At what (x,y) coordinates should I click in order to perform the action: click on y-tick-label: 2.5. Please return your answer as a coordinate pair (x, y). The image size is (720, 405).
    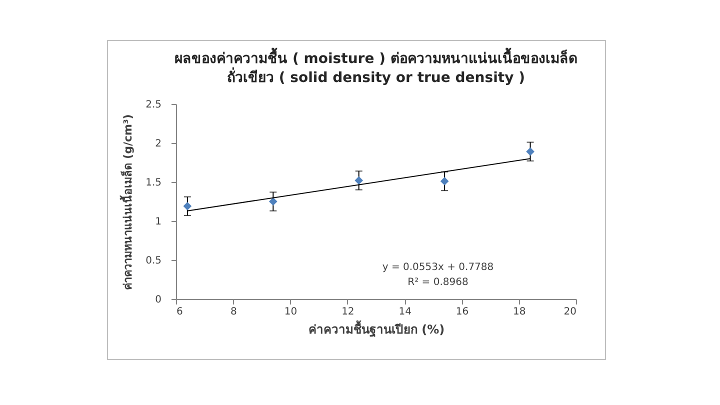
    Looking at the image, I should click on (154, 105).